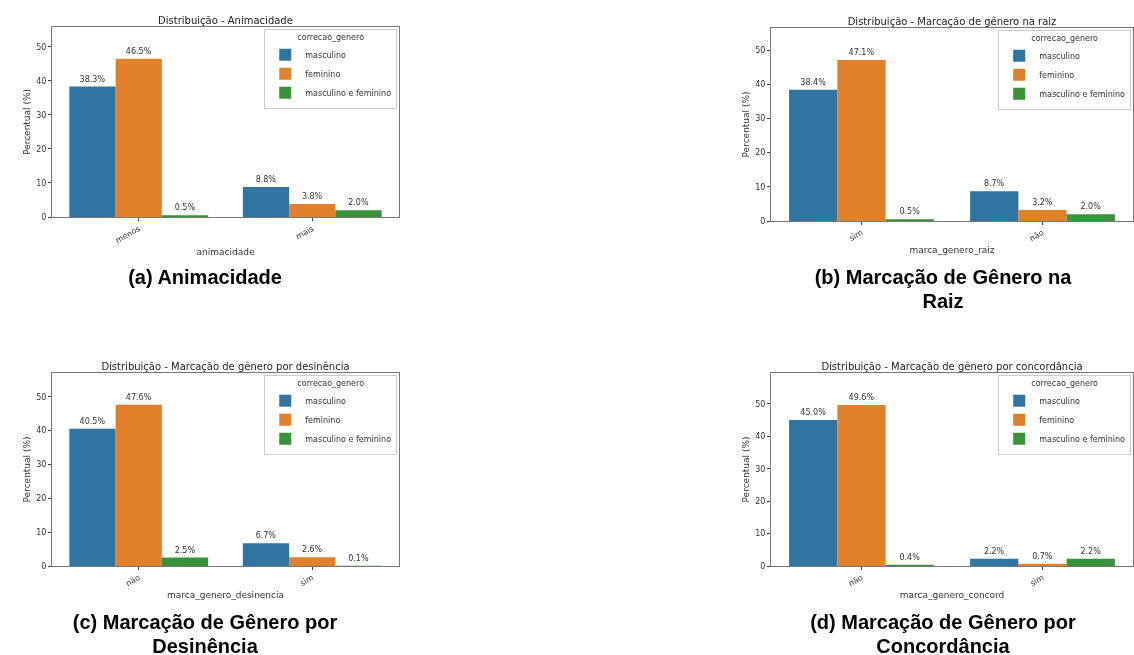  I want to click on data-label: 2.0%, so click(1091, 207).